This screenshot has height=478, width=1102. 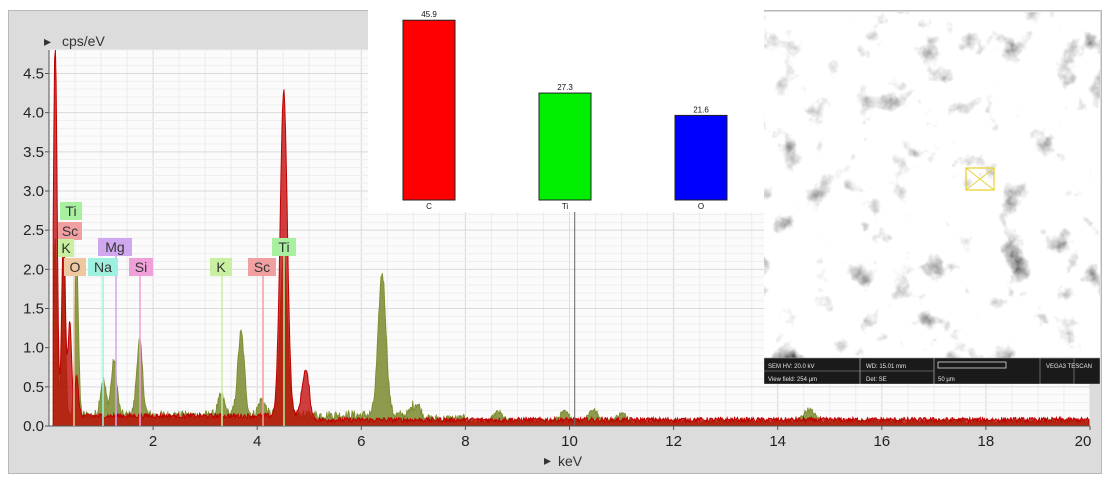 I want to click on bar-value-label: 45.9, so click(x=429, y=14).